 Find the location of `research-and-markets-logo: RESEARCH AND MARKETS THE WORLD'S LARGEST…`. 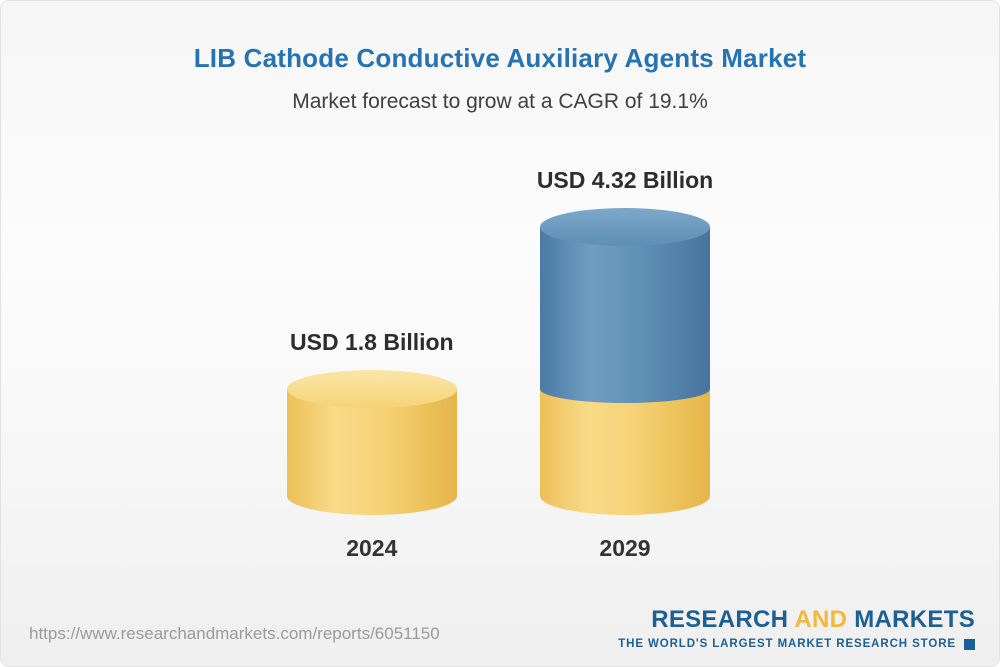

research-and-markets-logo: RESEARCH AND MARKETS THE WORLD'S LARGEST… is located at coordinates (796, 628).